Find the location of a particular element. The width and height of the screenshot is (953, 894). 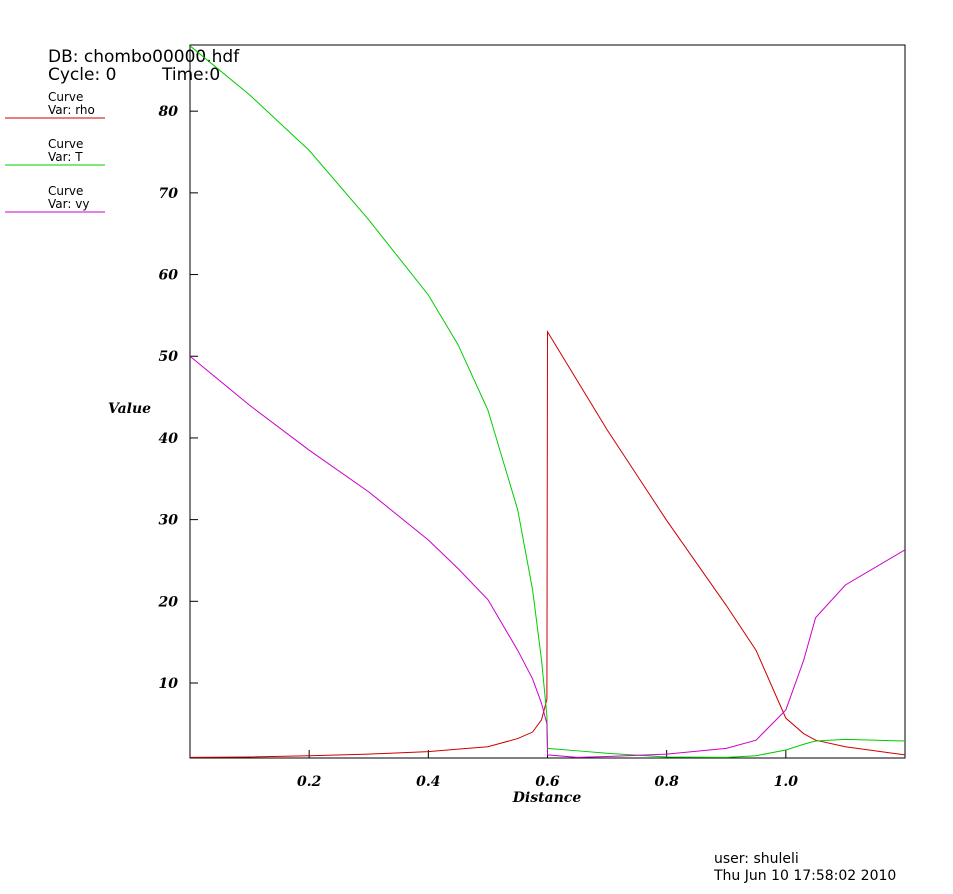

y-tick-label: 60 is located at coordinates (169, 276).